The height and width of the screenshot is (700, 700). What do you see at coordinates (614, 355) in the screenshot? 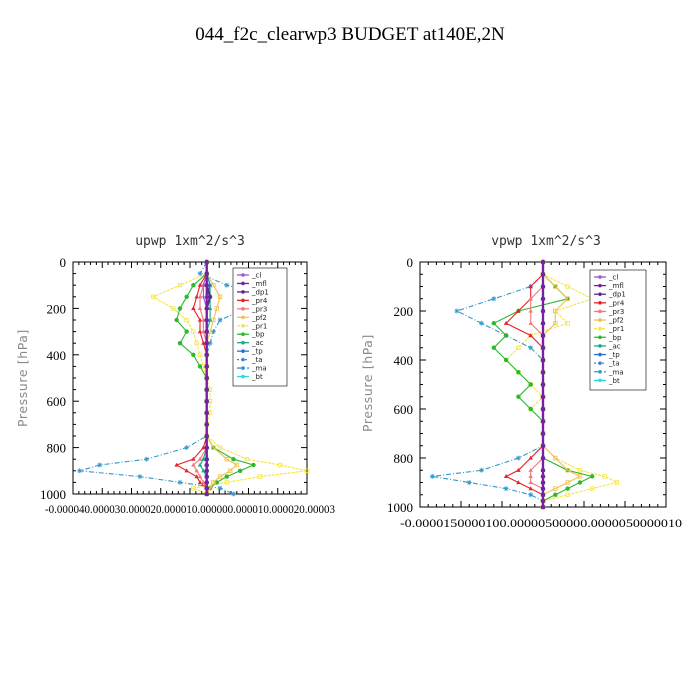
I see `legend-label: _tp` at bounding box center [614, 355].